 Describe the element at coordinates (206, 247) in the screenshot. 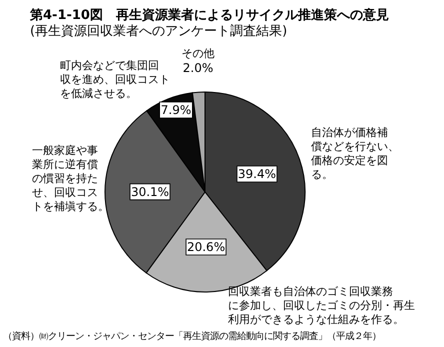

I see `data-label: 20.6%` at that location.